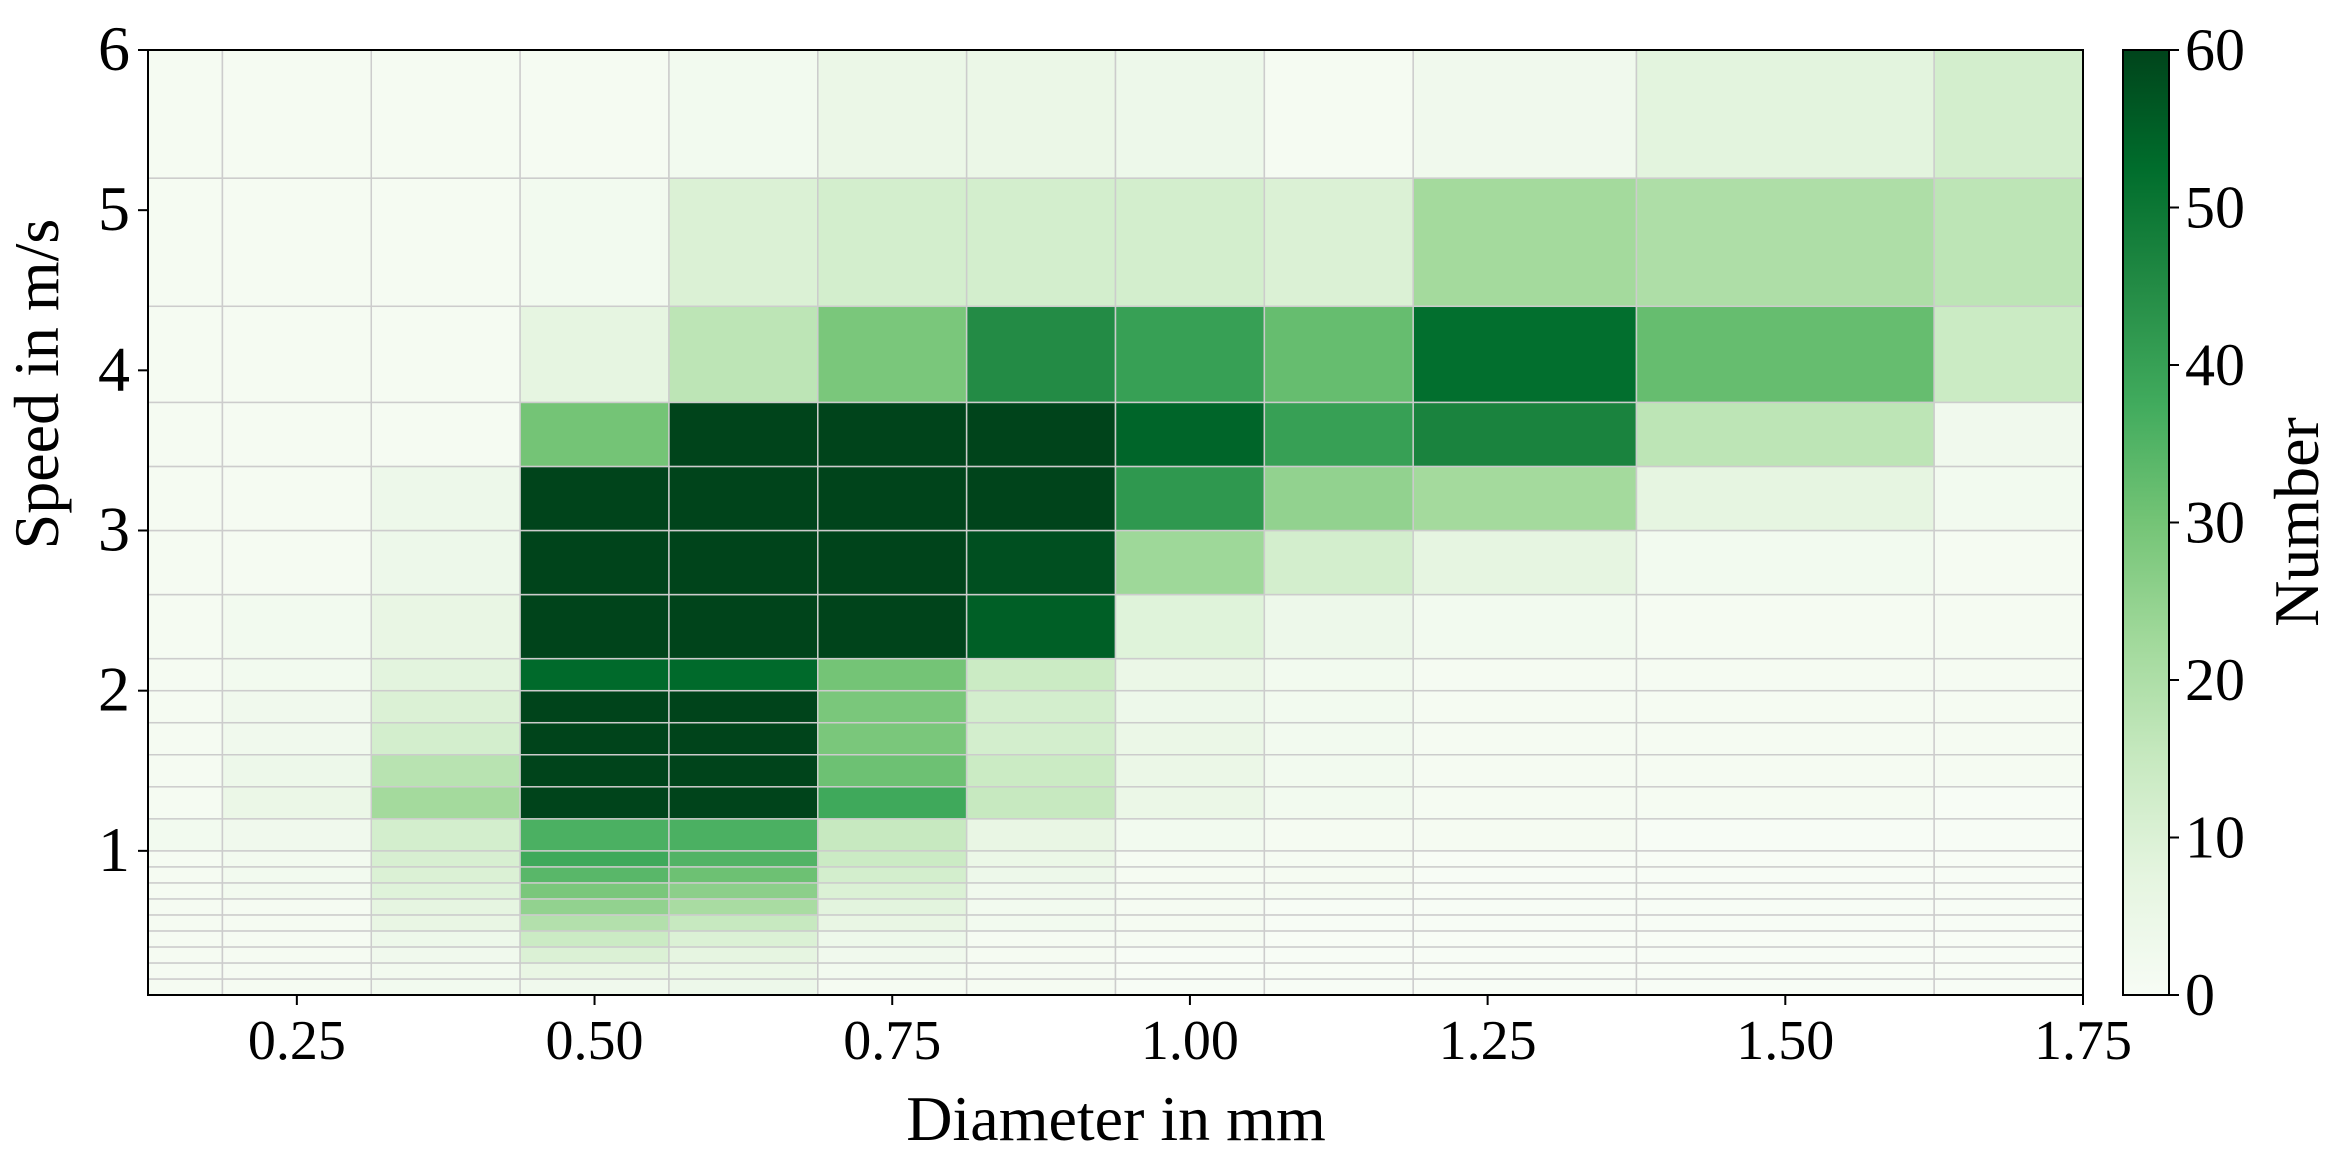 The width and height of the screenshot is (2343, 1170). Describe the element at coordinates (1190, 1041) in the screenshot. I see `x-tick-label: 1.00` at that location.